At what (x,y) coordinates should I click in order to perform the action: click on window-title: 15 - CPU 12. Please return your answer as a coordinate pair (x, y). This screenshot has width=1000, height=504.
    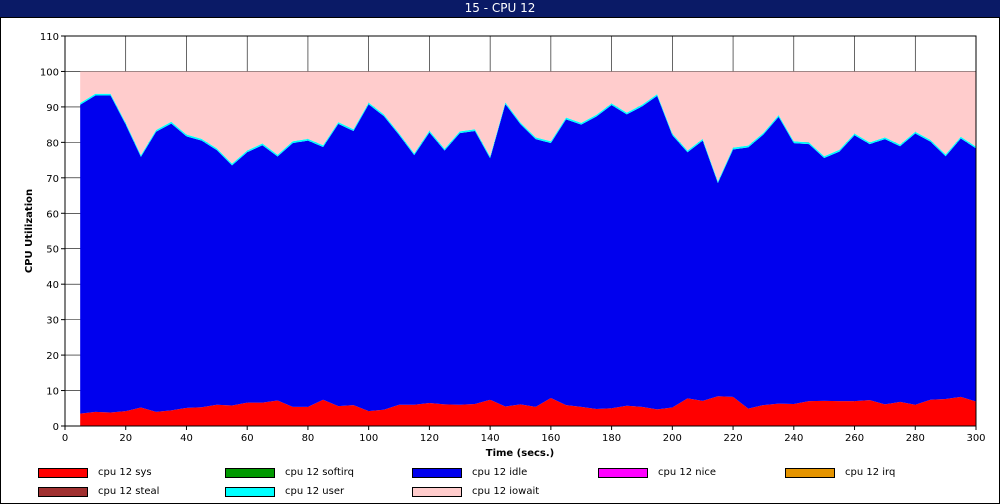
    Looking at the image, I should click on (500, 8).